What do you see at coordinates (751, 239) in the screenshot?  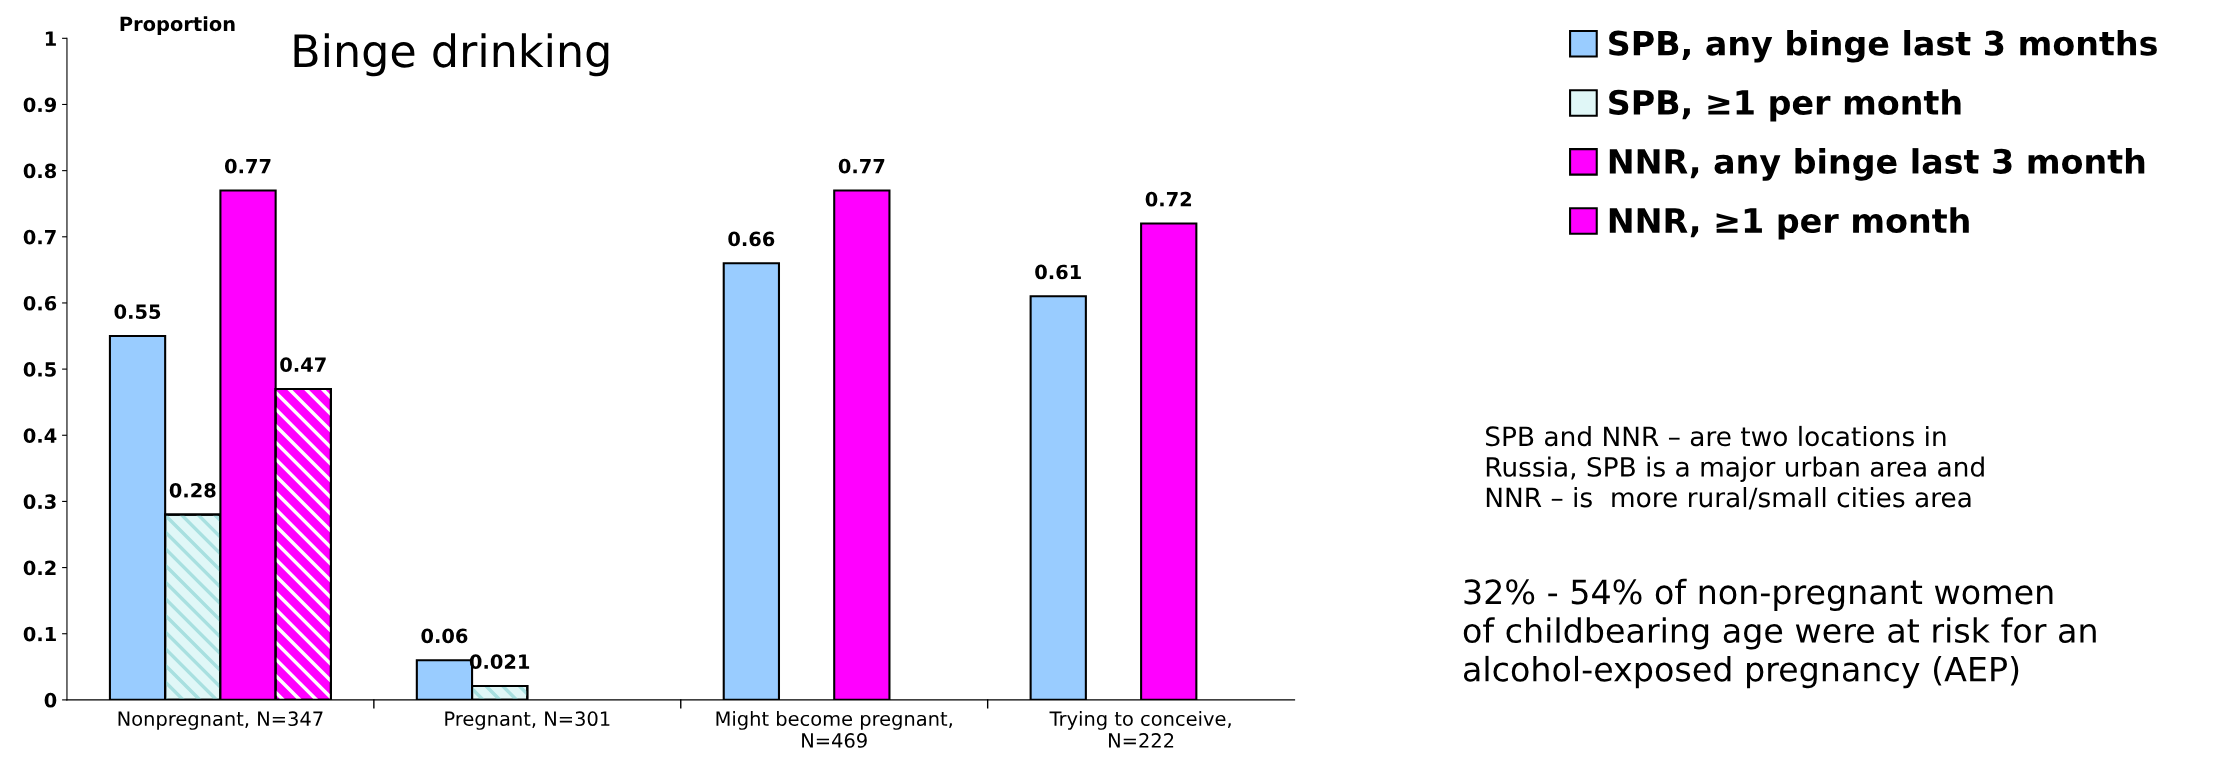 I see `data-label: 0.66` at bounding box center [751, 239].